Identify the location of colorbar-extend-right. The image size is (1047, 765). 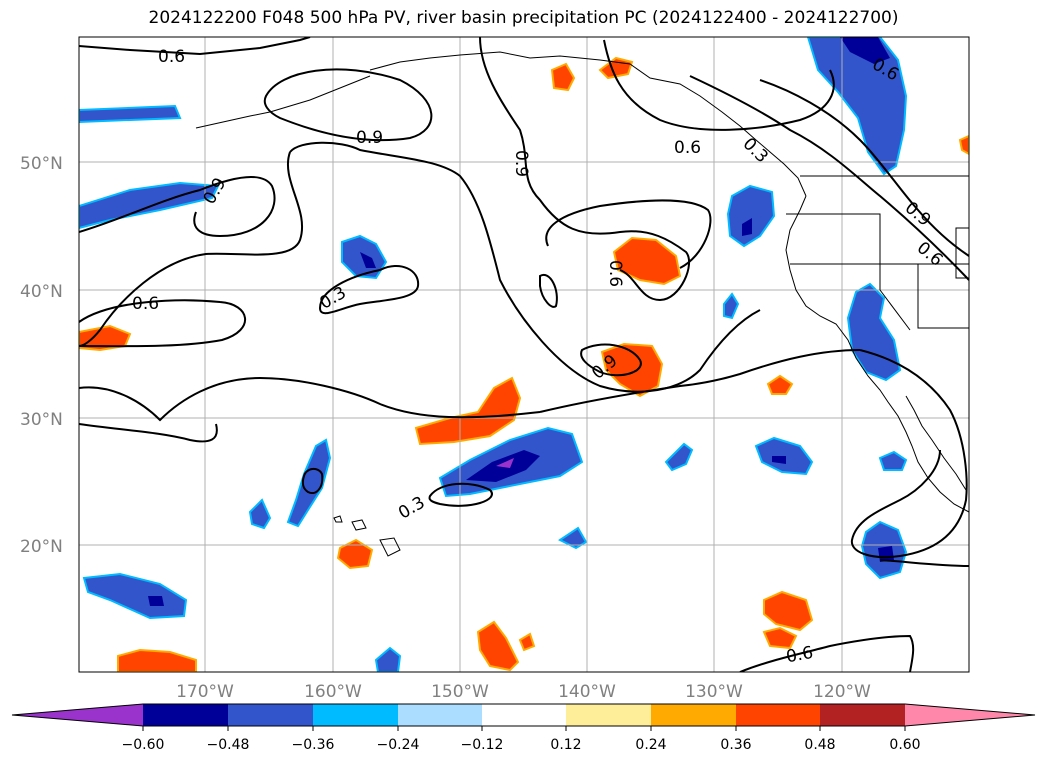
(970, 715).